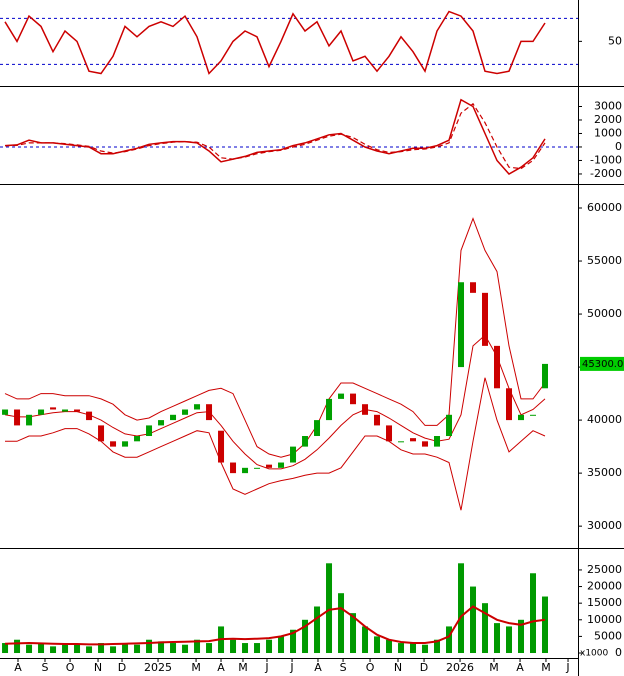 The image size is (624, 676). I want to click on unit-label: x1000, so click(594, 654).